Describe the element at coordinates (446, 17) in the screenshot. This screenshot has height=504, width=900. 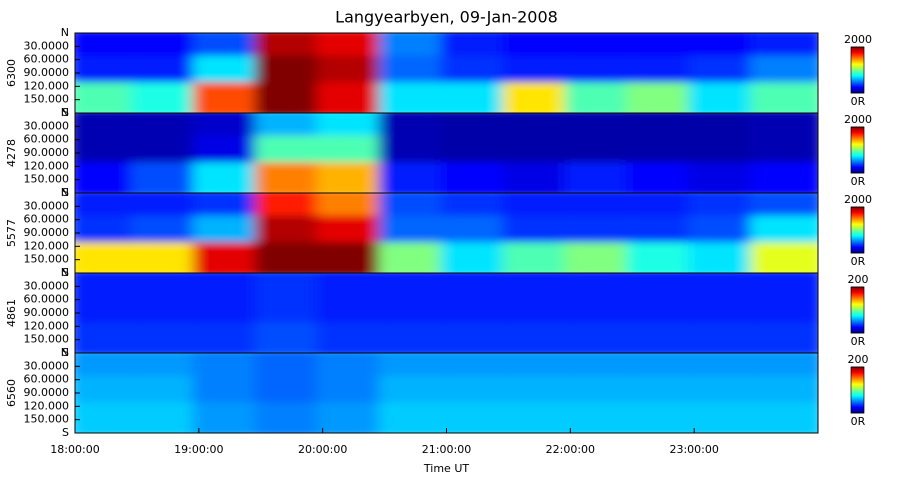
I see `chart-title: Langyearbyen, 09-Jan-2008` at that location.